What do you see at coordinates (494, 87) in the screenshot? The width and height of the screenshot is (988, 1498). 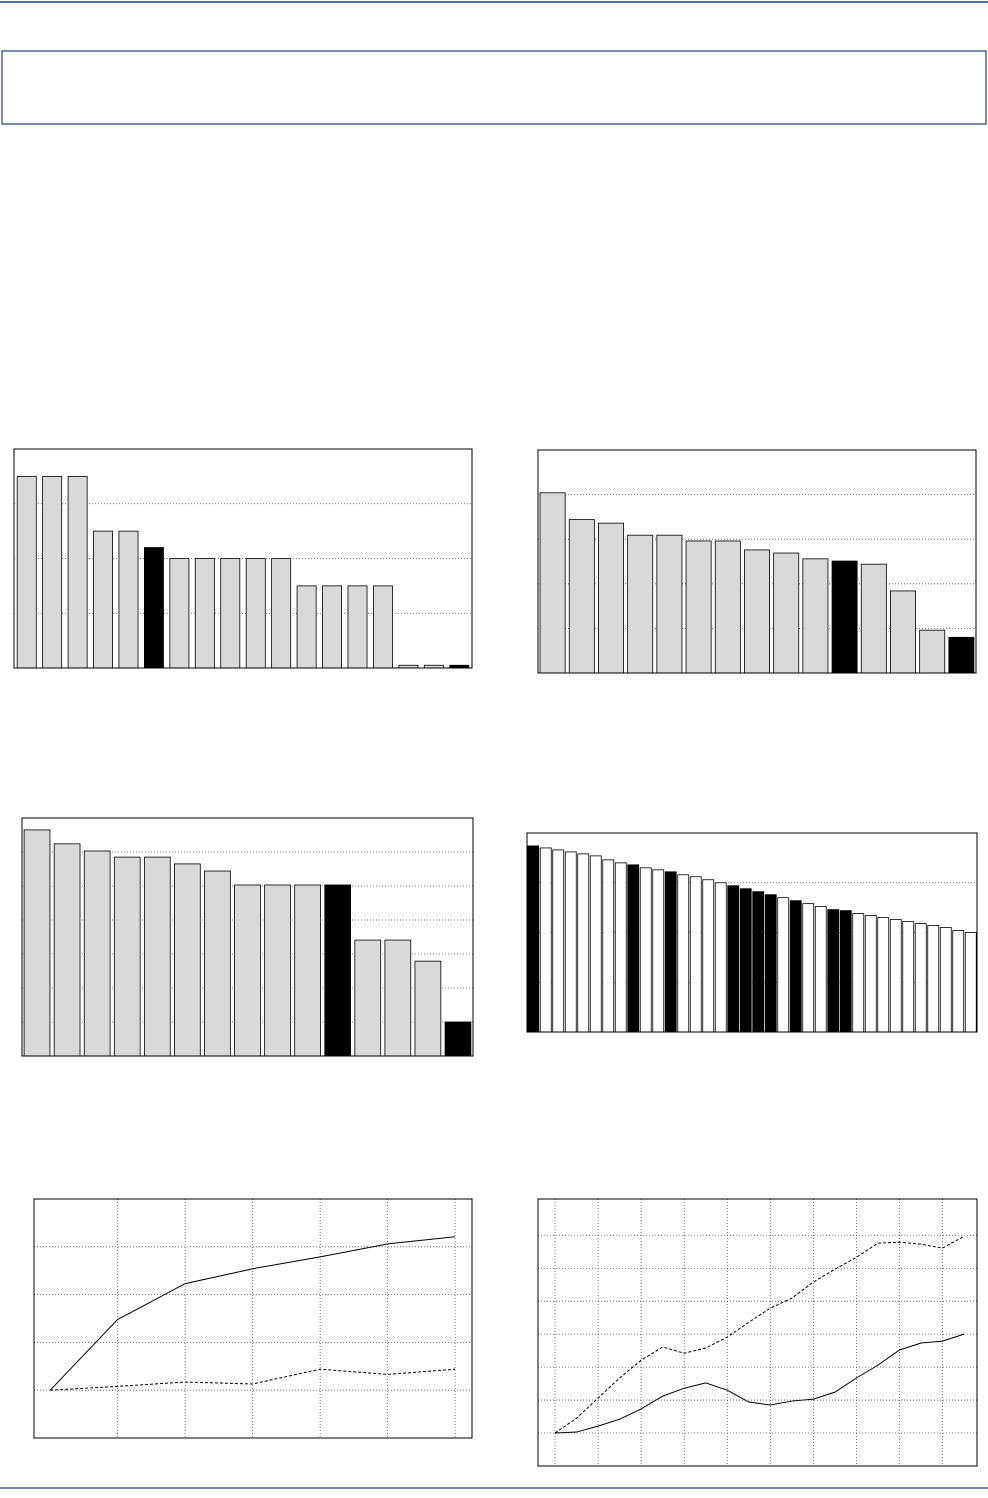 I see `header-box` at bounding box center [494, 87].